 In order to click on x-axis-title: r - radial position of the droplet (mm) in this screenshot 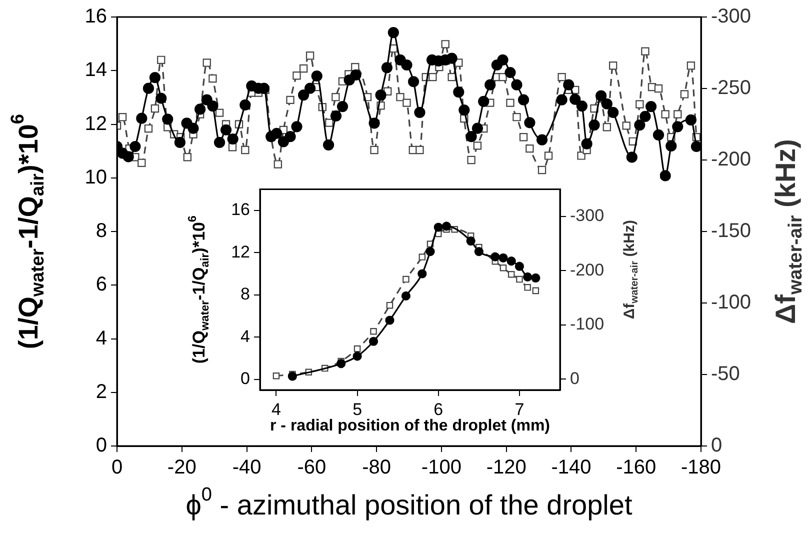, I will do `click(410, 425)`.